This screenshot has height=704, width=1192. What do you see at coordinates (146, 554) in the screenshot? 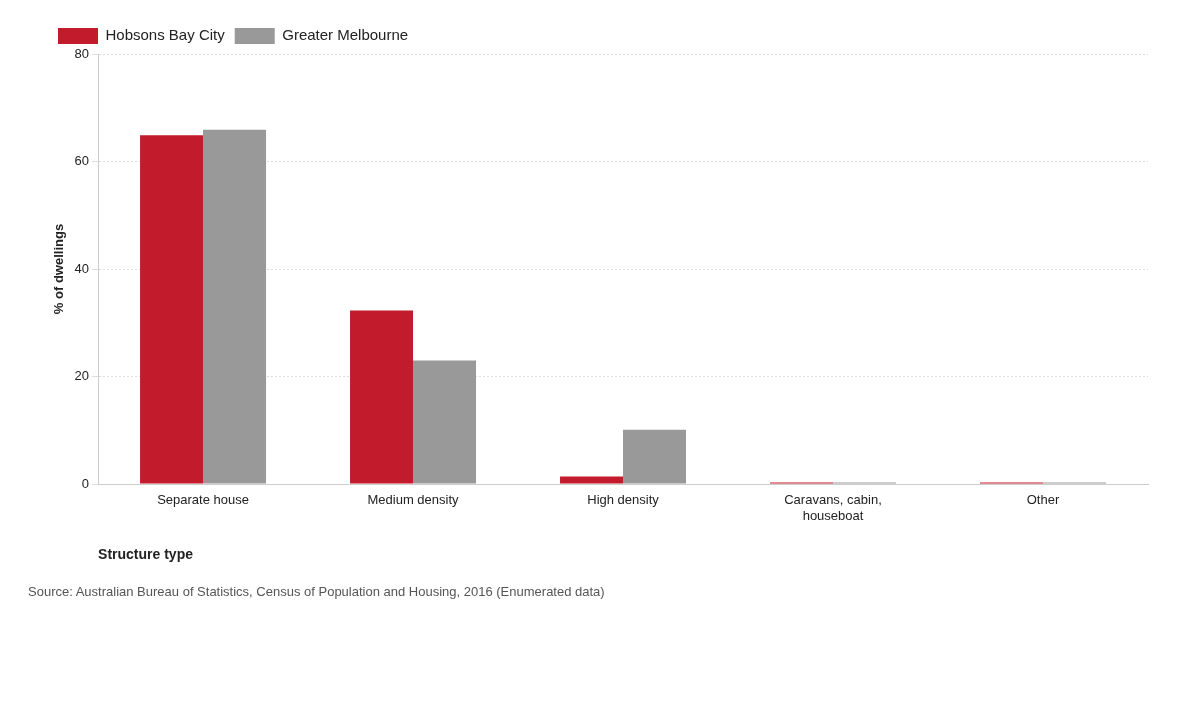
I see `x-axis-title: Structure type` at bounding box center [146, 554].